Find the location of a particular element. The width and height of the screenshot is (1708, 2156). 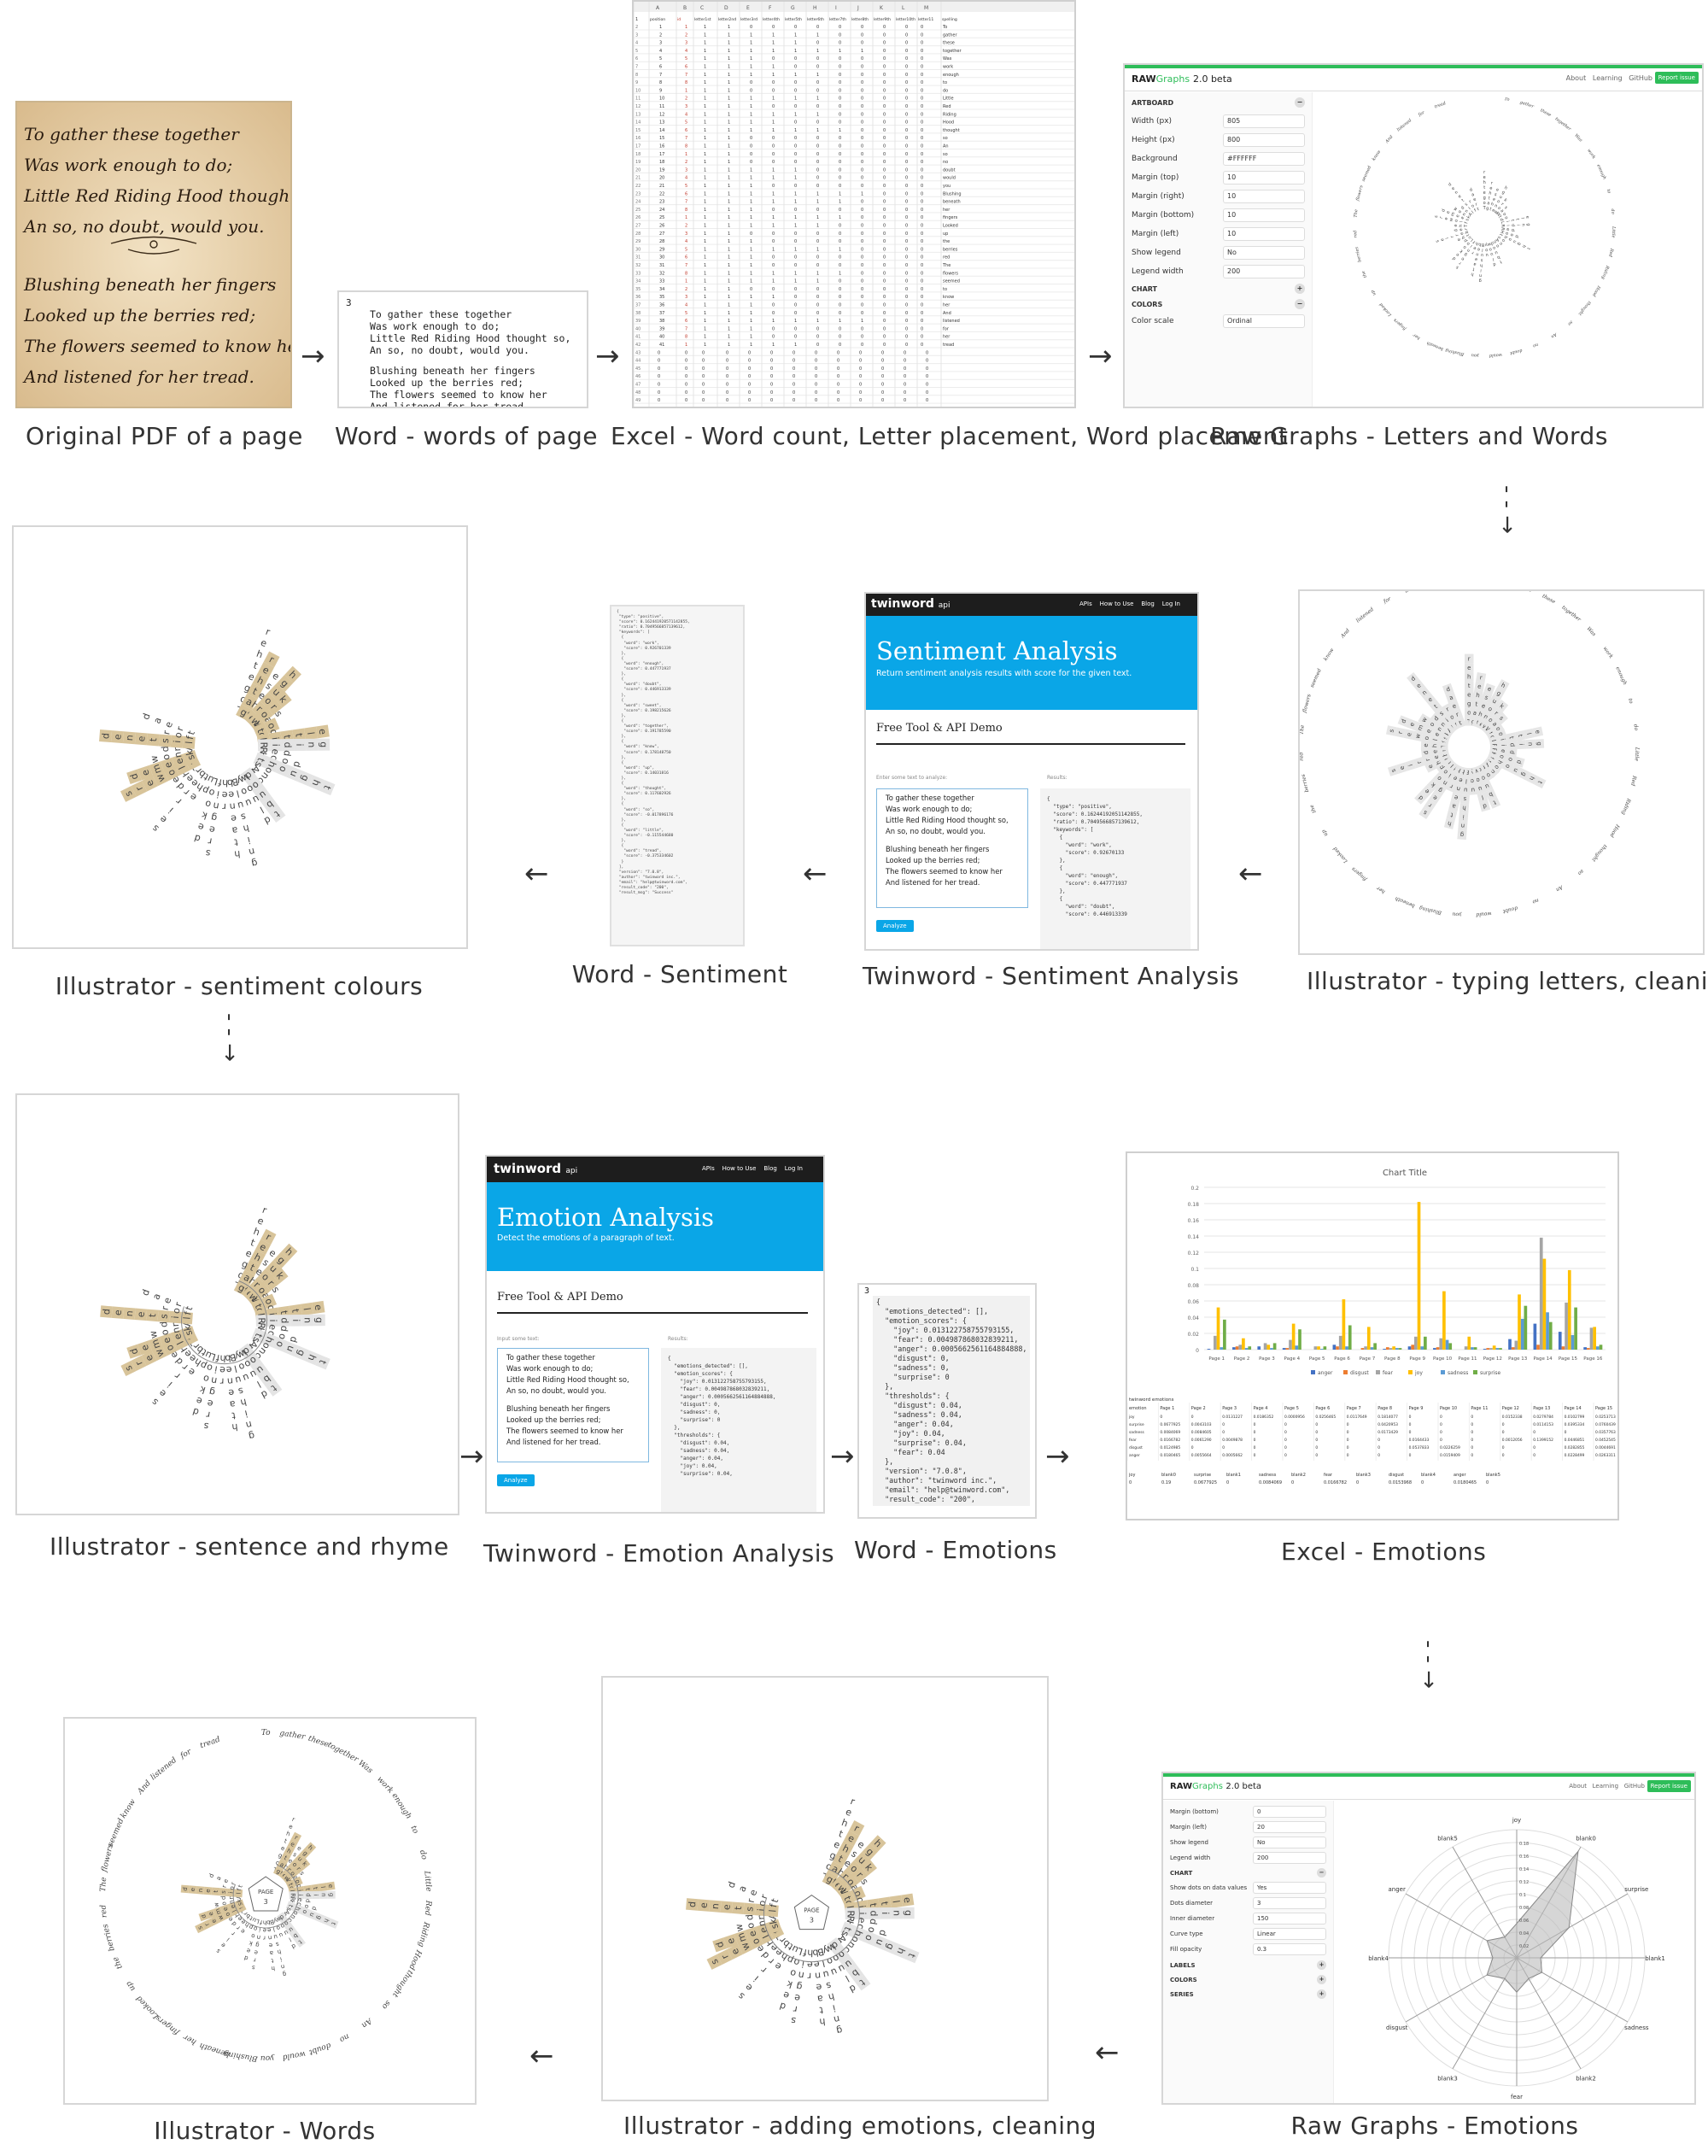

field-input: 805 is located at coordinates (1264, 121).